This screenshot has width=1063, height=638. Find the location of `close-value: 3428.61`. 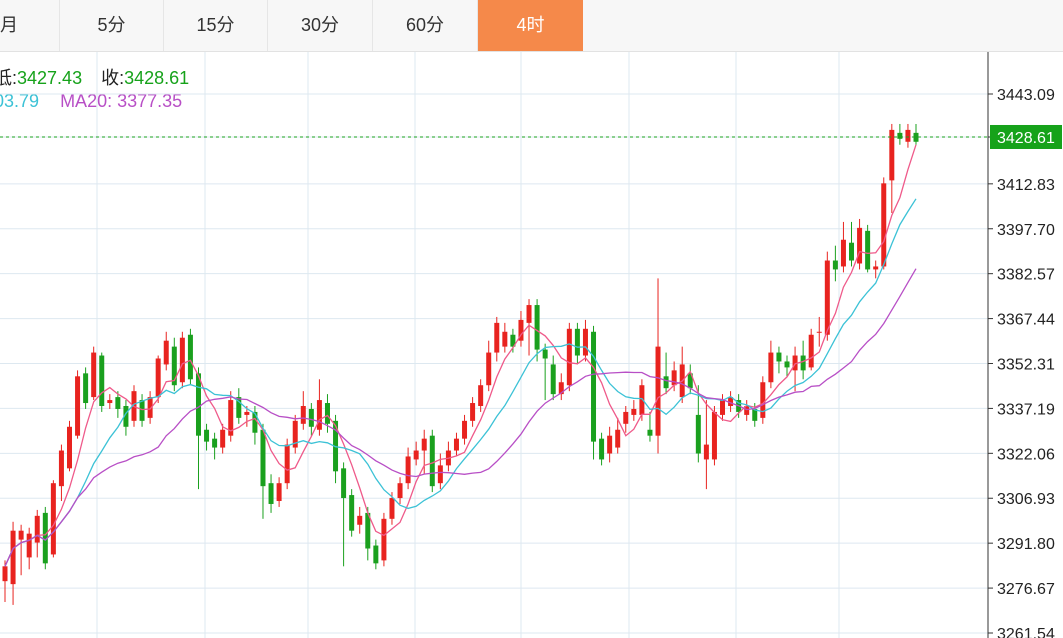

close-value: 3428.61 is located at coordinates (157, 78).